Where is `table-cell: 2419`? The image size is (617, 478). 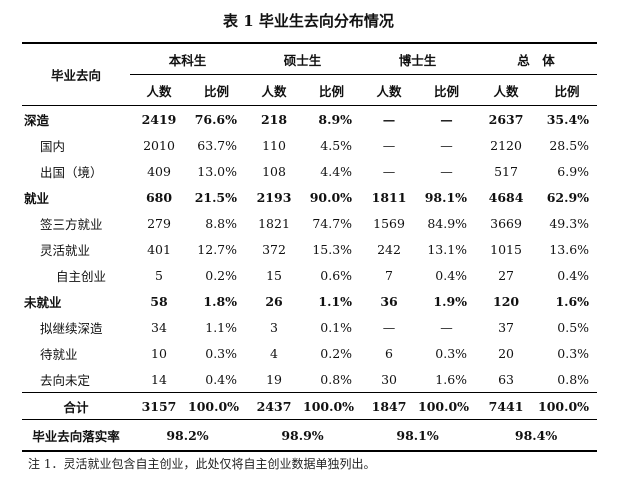 table-cell: 2419 is located at coordinates (159, 119).